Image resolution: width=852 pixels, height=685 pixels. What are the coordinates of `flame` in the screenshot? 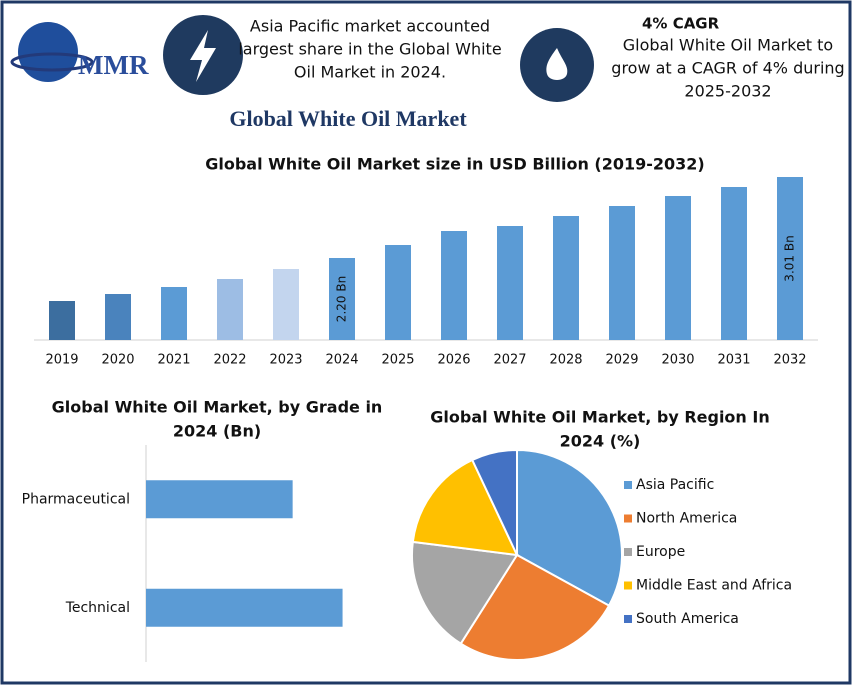 It's located at (557, 64).